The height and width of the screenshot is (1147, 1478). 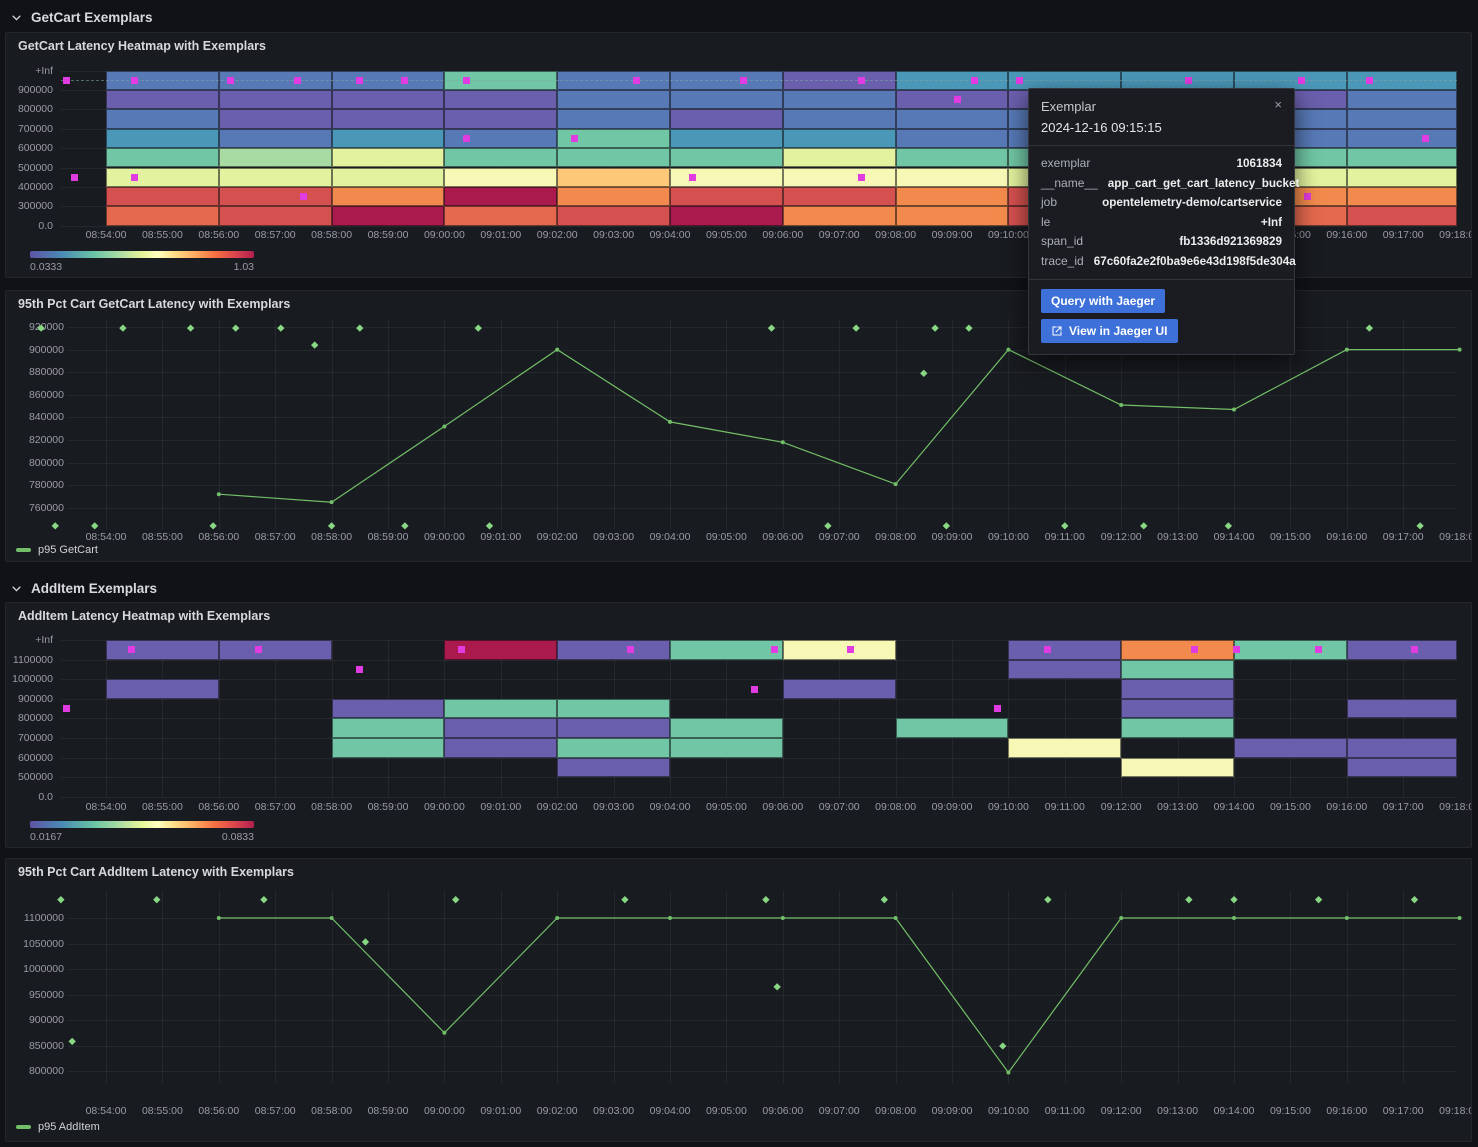 What do you see at coordinates (46, 327) in the screenshot?
I see `axis-label-y: 920000` at bounding box center [46, 327].